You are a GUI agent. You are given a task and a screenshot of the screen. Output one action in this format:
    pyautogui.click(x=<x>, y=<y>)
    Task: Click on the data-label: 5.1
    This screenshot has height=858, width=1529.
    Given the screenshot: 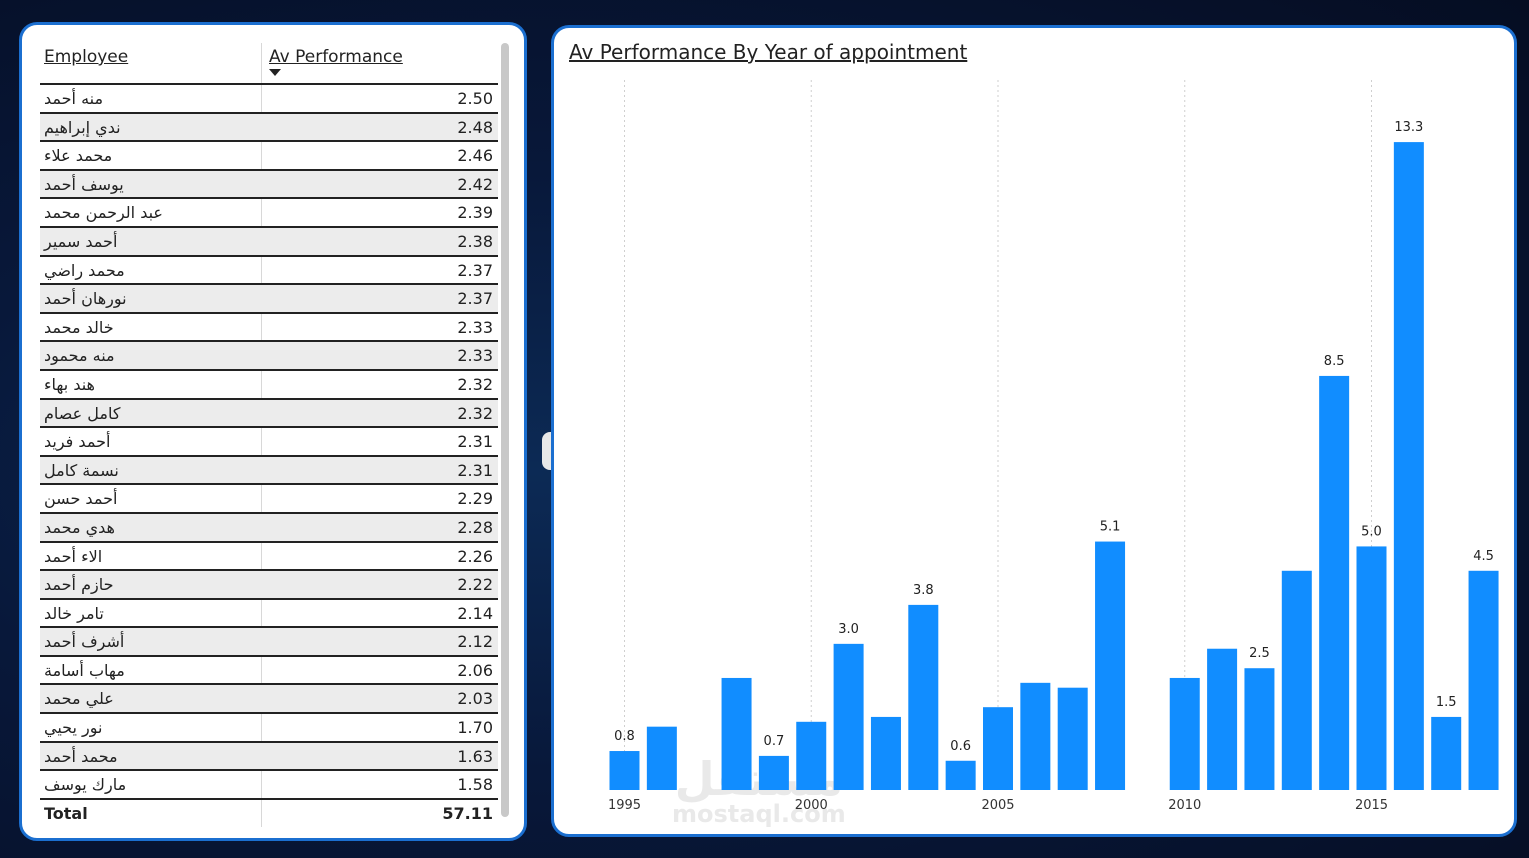 What is the action you would take?
    pyautogui.click(x=1110, y=527)
    